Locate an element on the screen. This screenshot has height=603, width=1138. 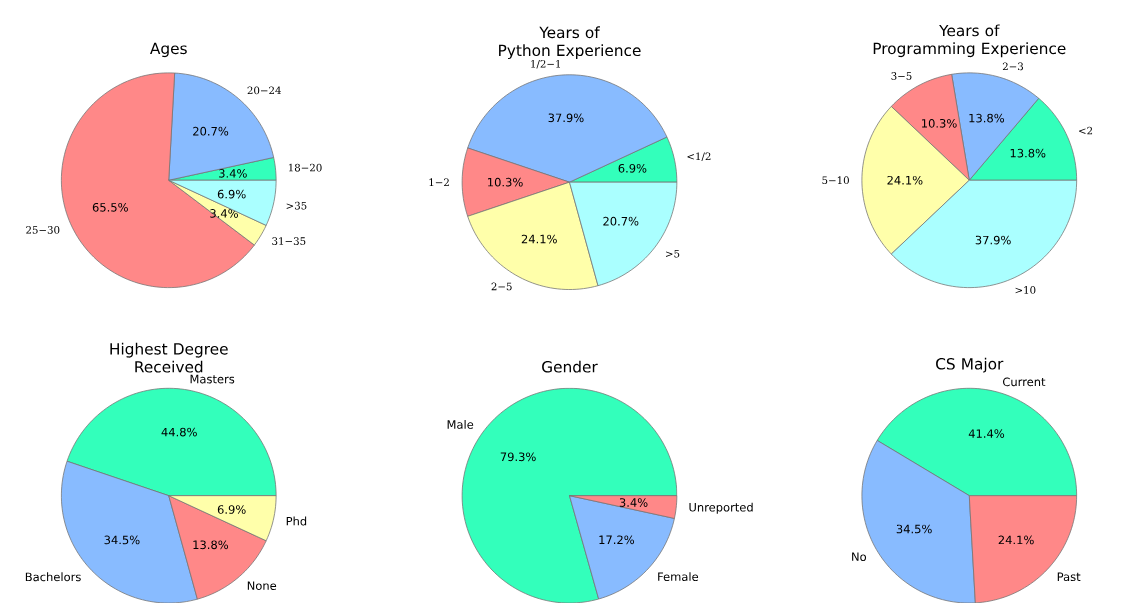
slice-label: >10 is located at coordinates (1025, 289).